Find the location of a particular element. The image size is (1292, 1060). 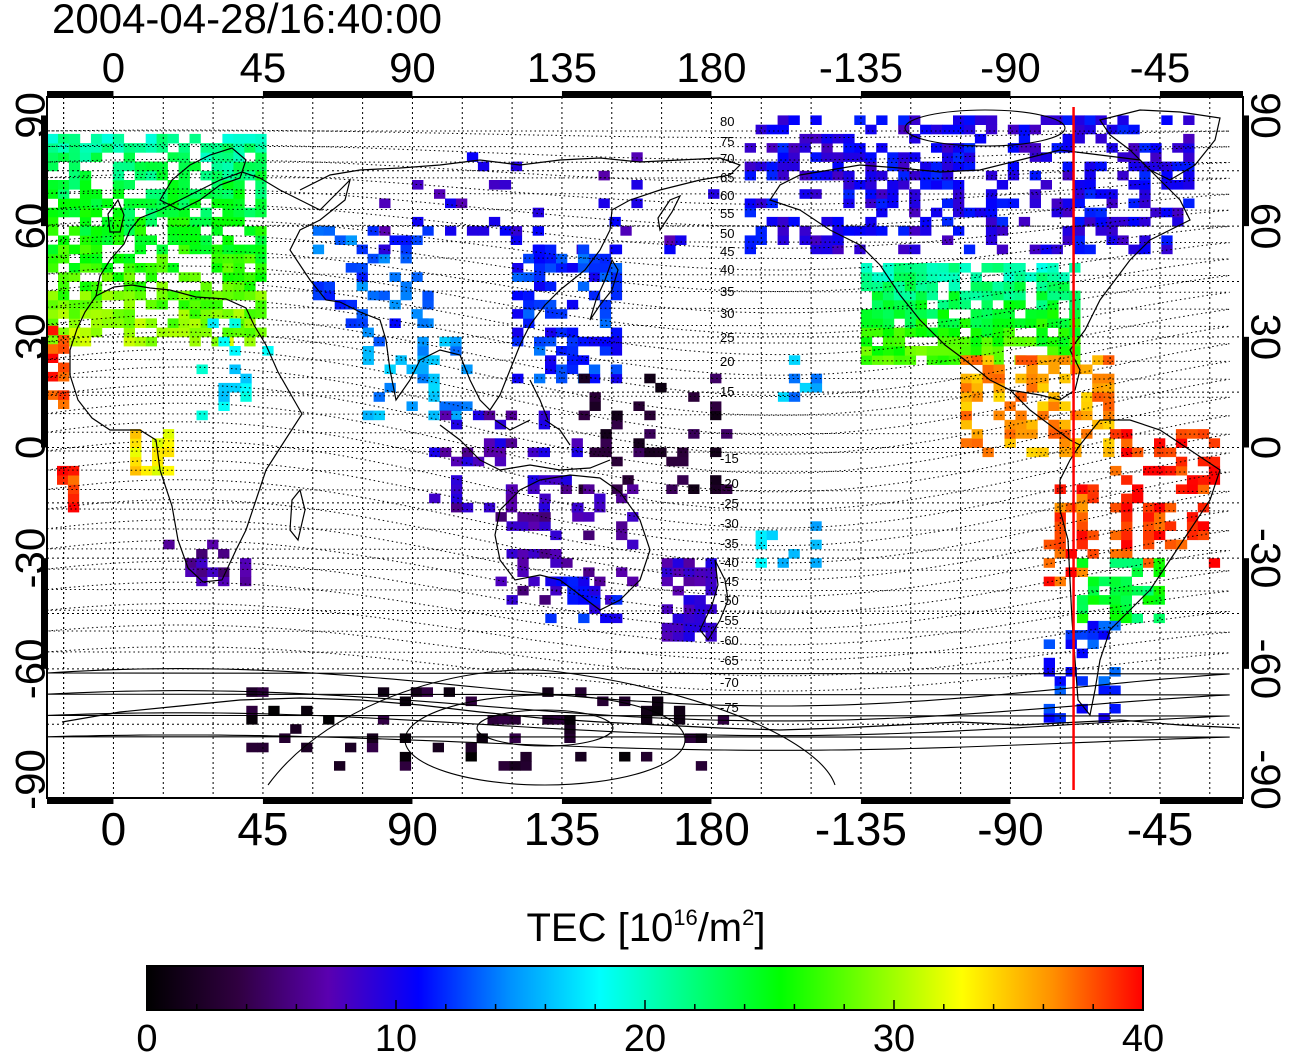

coastline-greenland is located at coordinates (1160, 145).